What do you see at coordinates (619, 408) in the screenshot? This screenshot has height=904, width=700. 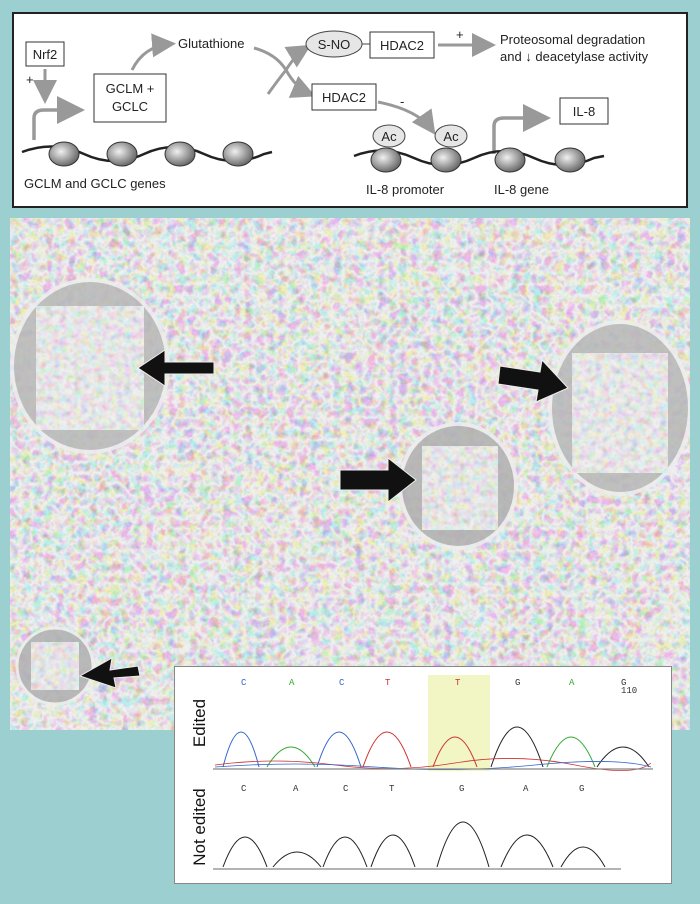 I see `colony-right` at bounding box center [619, 408].